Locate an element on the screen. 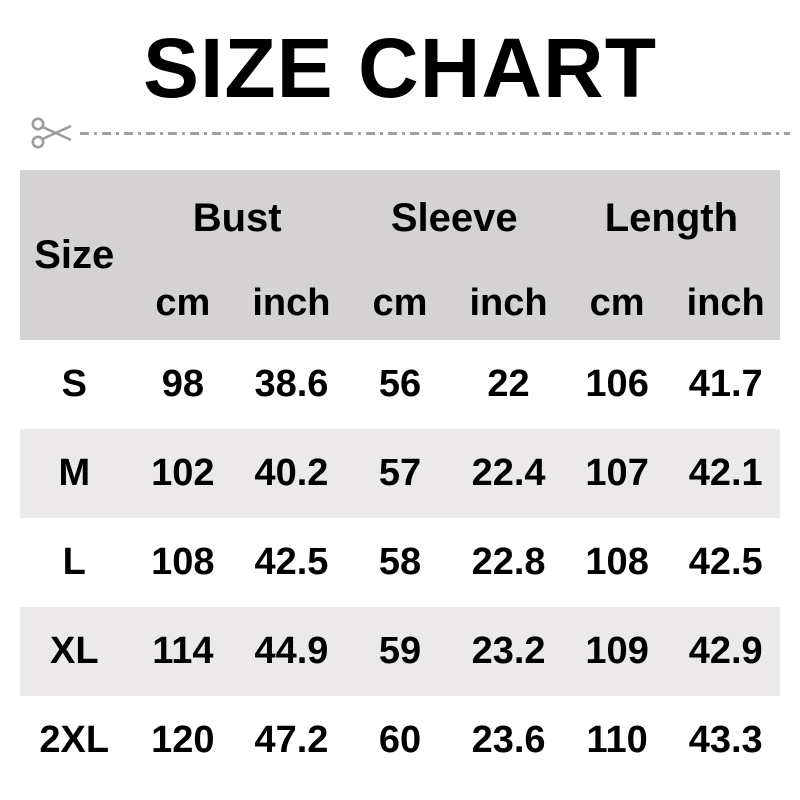 Image resolution: width=800 pixels, height=800 pixels. unit-header-length-cm: cm is located at coordinates (617, 302).